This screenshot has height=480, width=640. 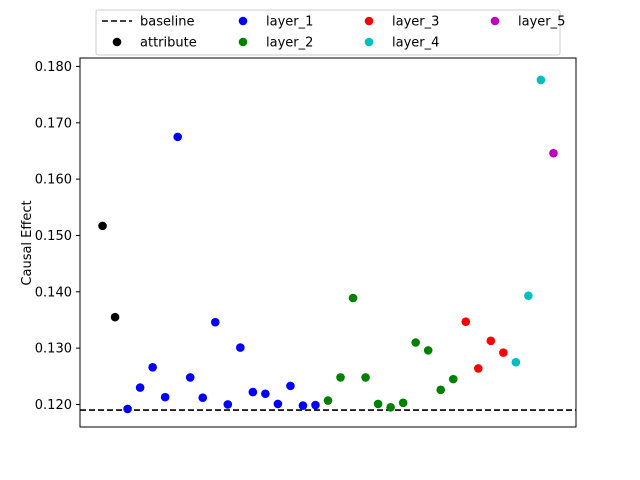 I want to click on y-tick-label: 0.140, so click(x=53, y=292).